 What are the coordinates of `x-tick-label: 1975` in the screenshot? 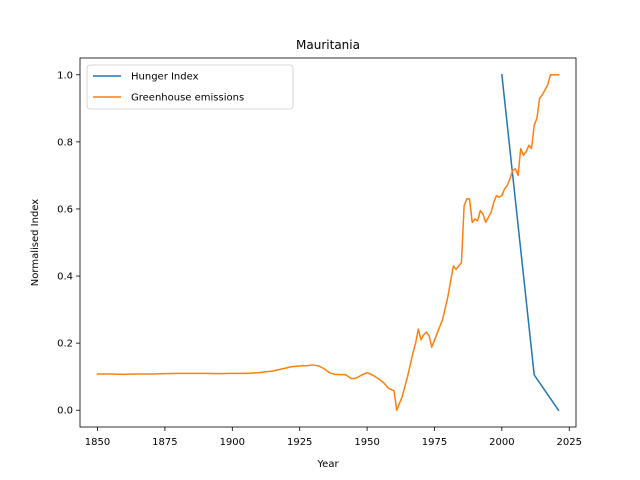 It's located at (434, 442).